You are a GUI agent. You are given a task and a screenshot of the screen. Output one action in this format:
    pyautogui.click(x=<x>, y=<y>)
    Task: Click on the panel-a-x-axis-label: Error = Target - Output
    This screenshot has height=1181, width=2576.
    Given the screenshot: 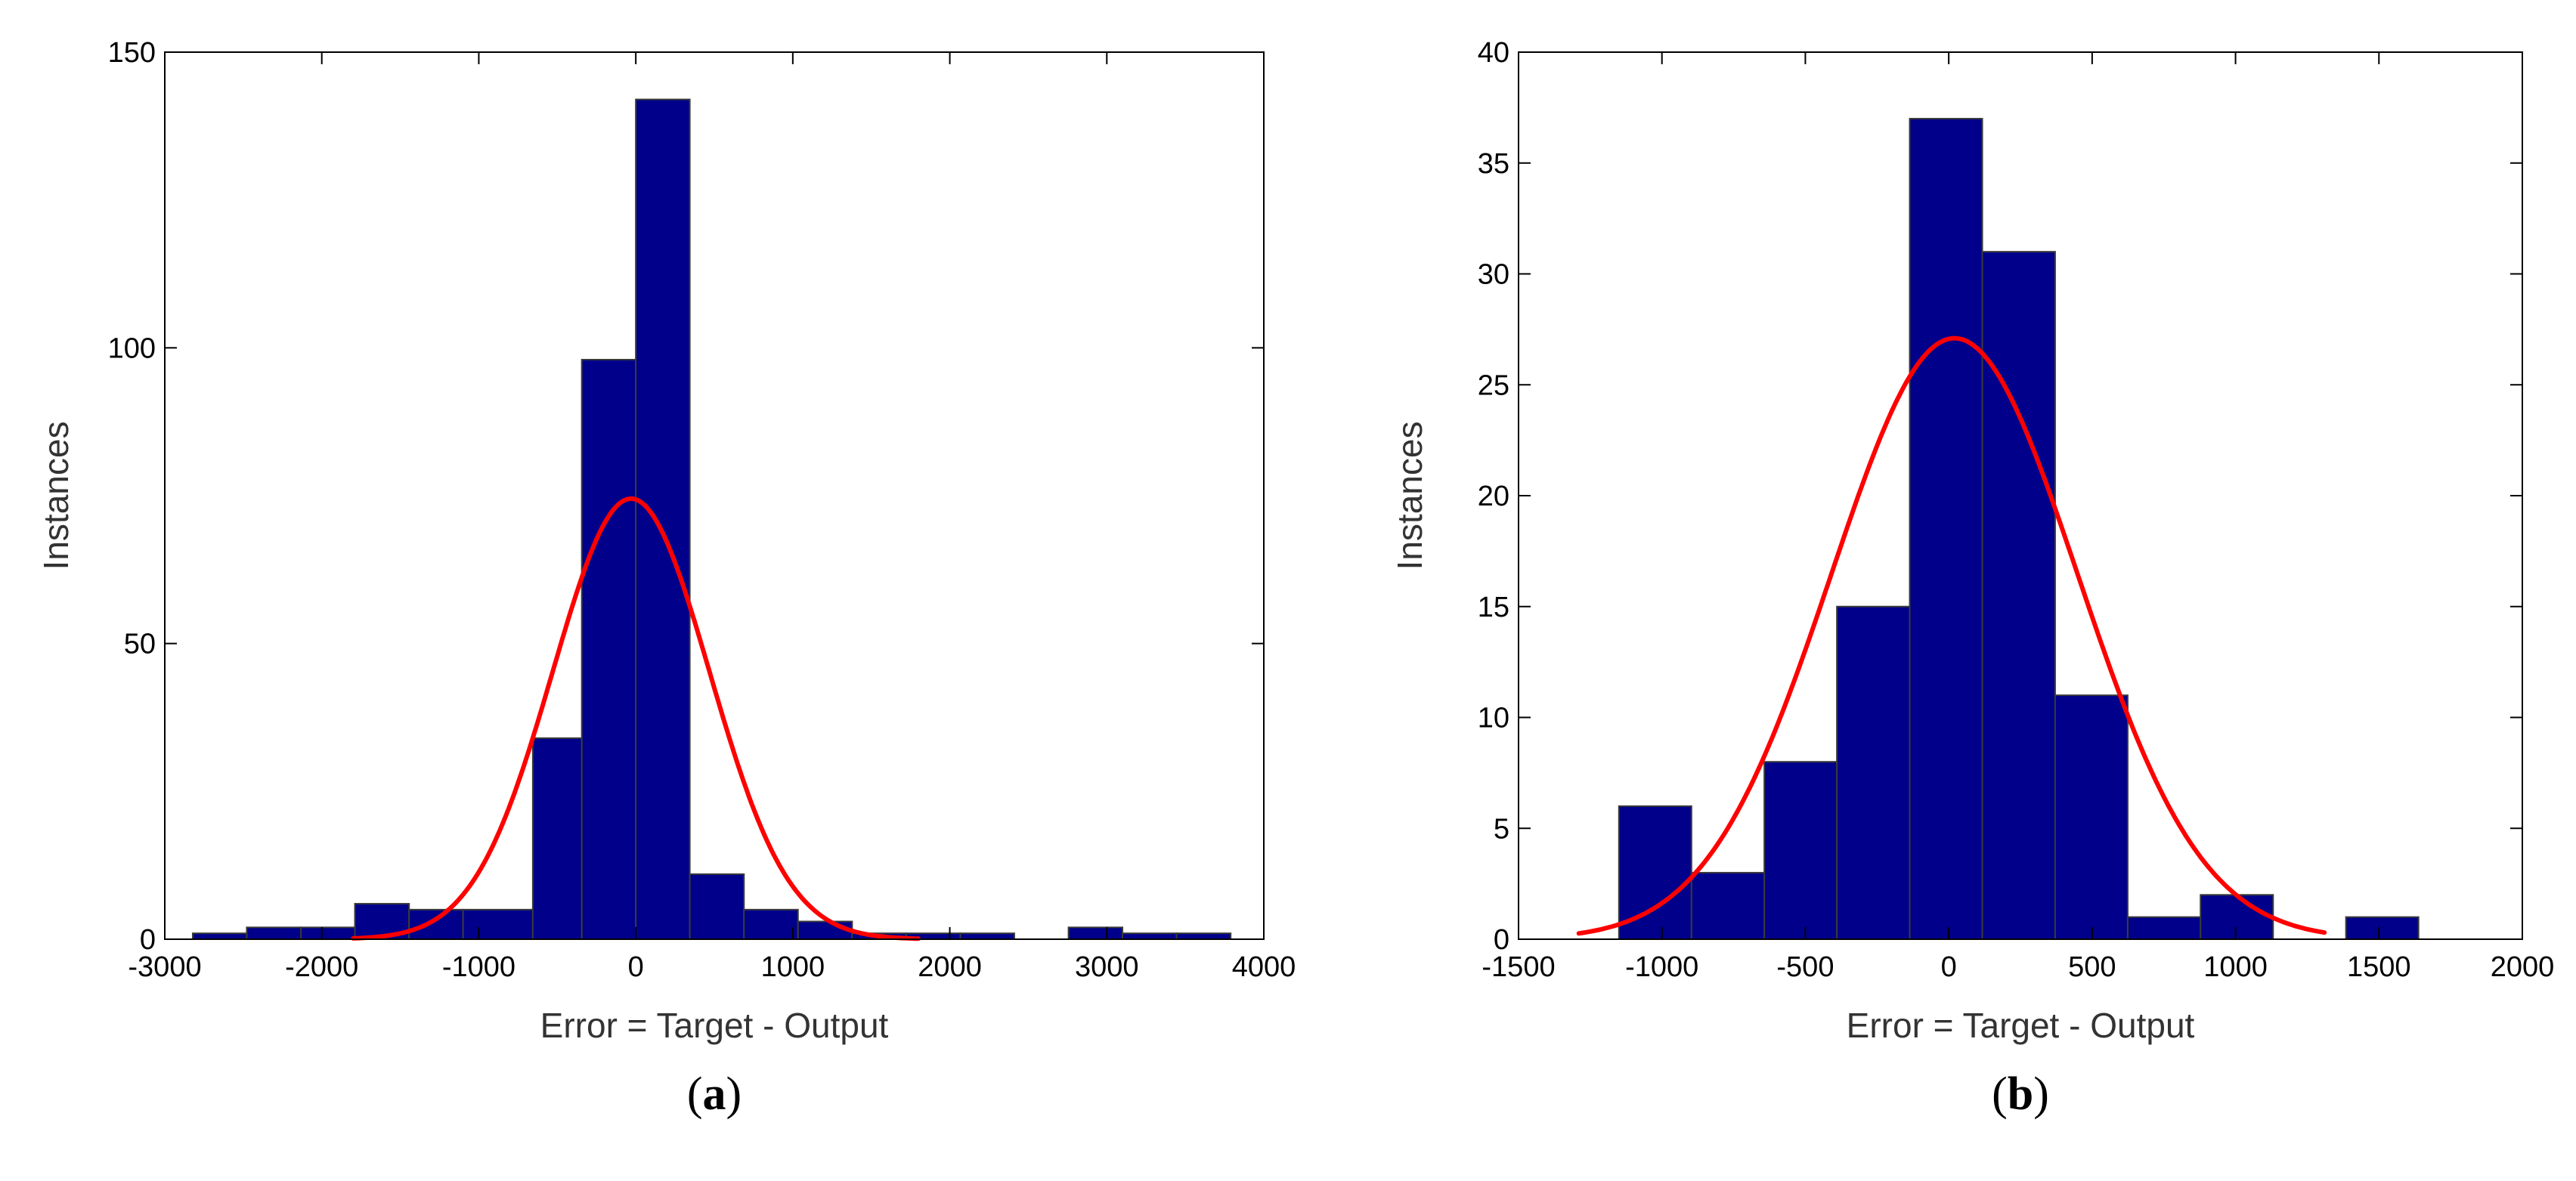 What is the action you would take?
    pyautogui.click(x=714, y=1025)
    